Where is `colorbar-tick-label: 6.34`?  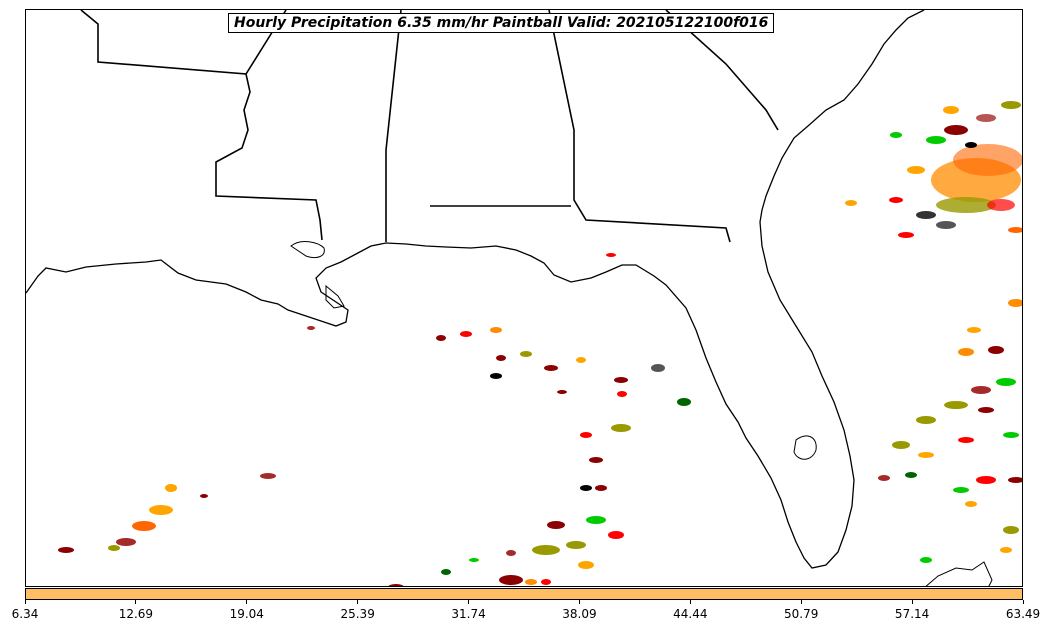
colorbar-tick-label: 6.34 is located at coordinates (25, 614).